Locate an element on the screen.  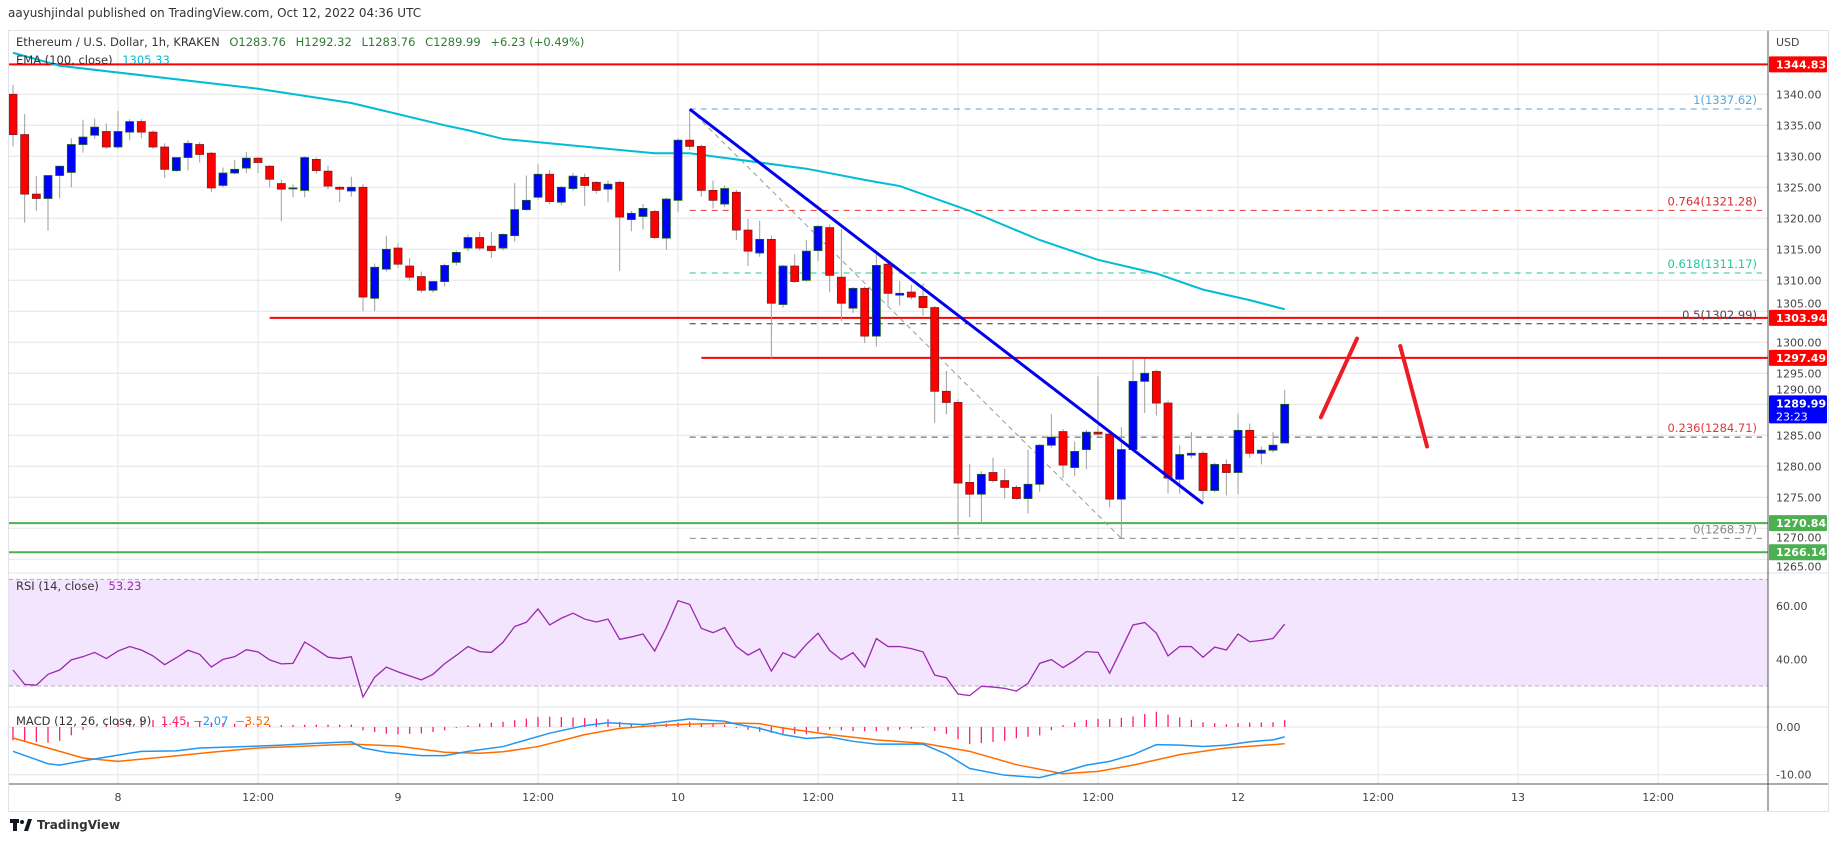
trendline is located at coordinates (946, 306).